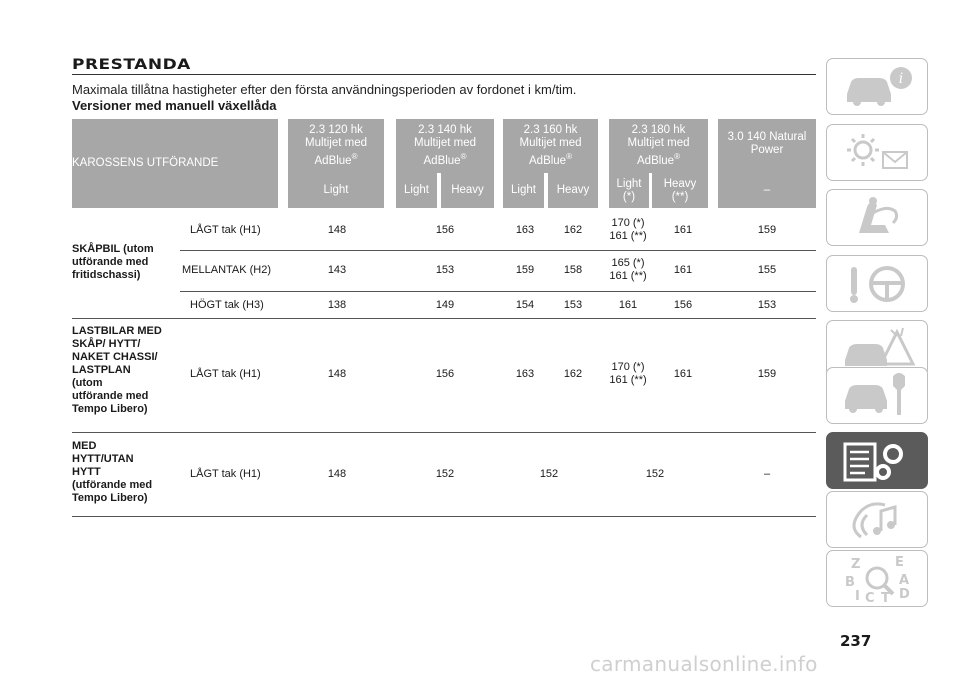  I want to click on car-info-icon: i, so click(879, 86).